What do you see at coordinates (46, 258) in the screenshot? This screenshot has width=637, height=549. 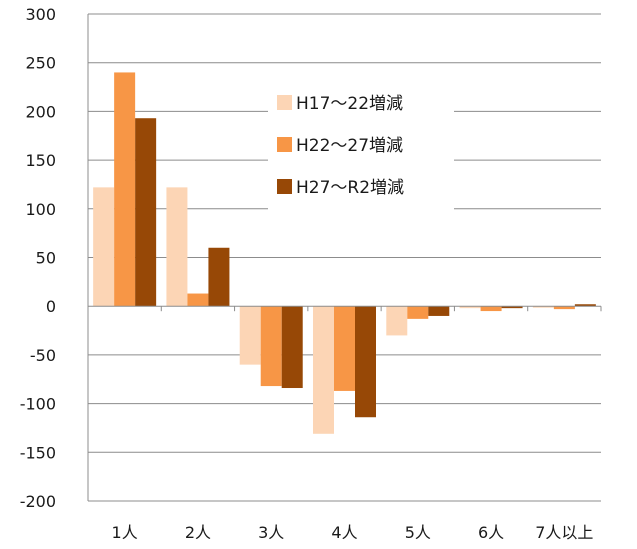 I see `y-tick-label: 50` at bounding box center [46, 258].